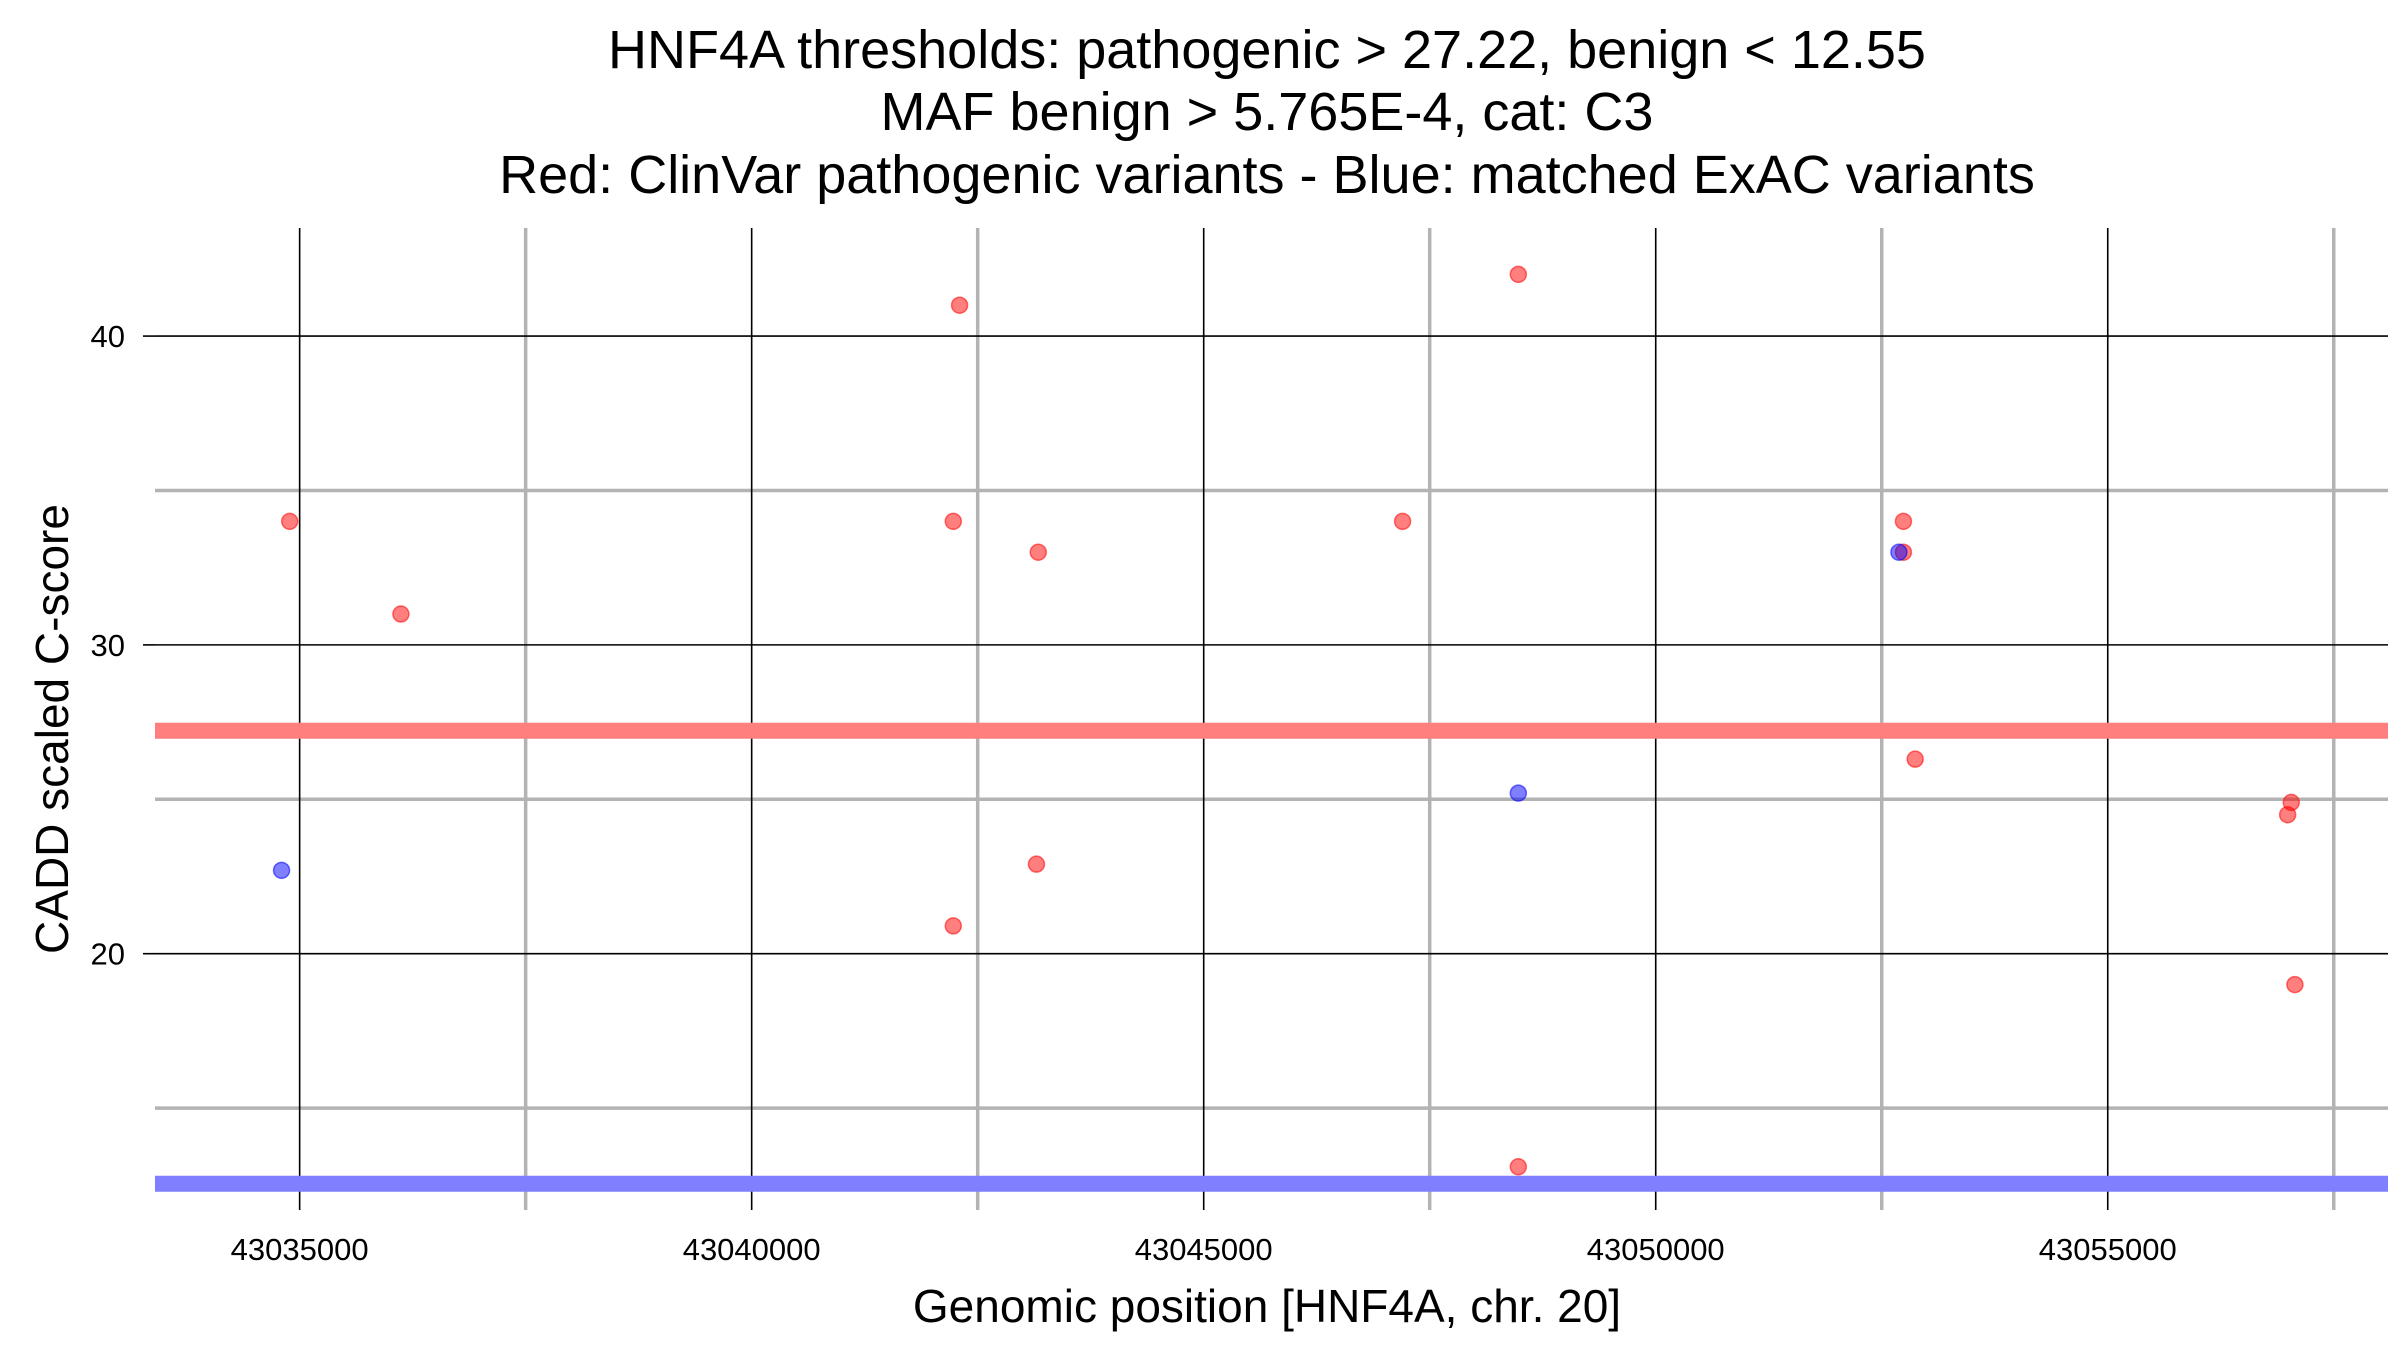 Image resolution: width=2400 pixels, height=1350 pixels. I want to click on x-tick-label: 43035000, so click(300, 1249).